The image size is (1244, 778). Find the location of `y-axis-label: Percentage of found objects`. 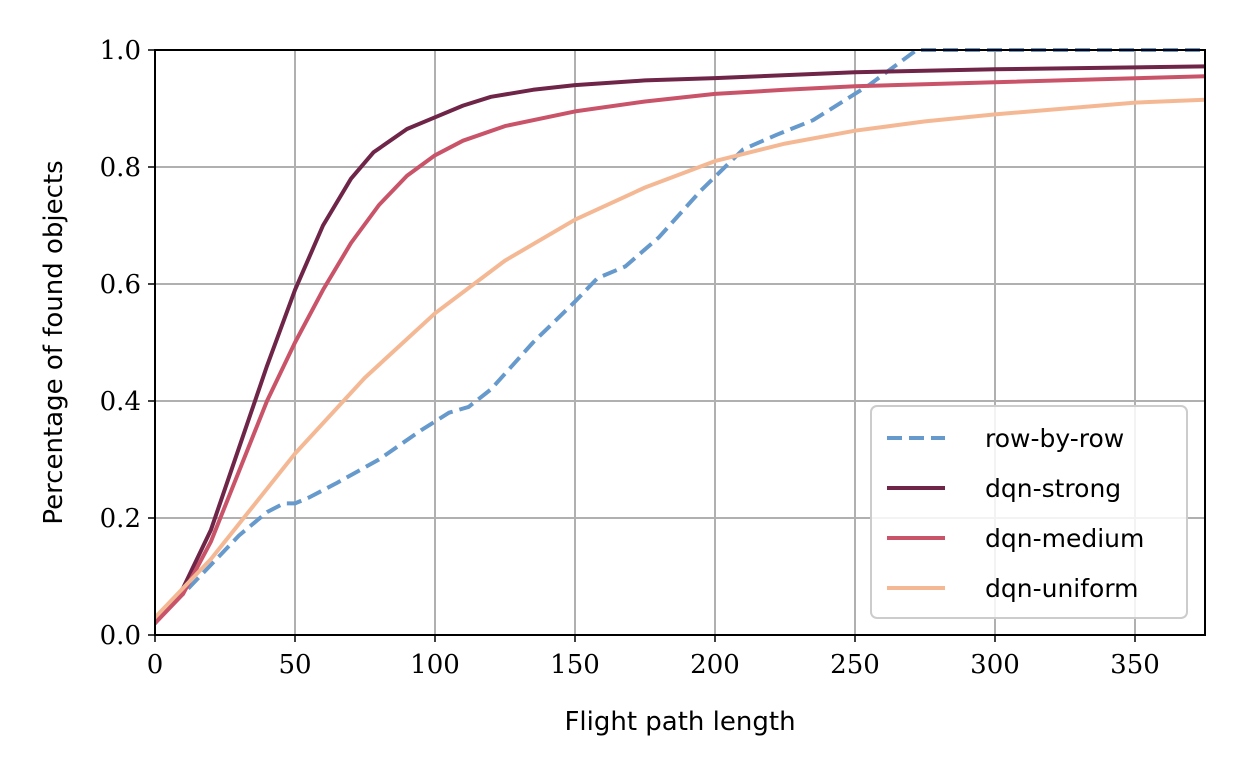

y-axis-label: Percentage of found objects is located at coordinates (54, 342).